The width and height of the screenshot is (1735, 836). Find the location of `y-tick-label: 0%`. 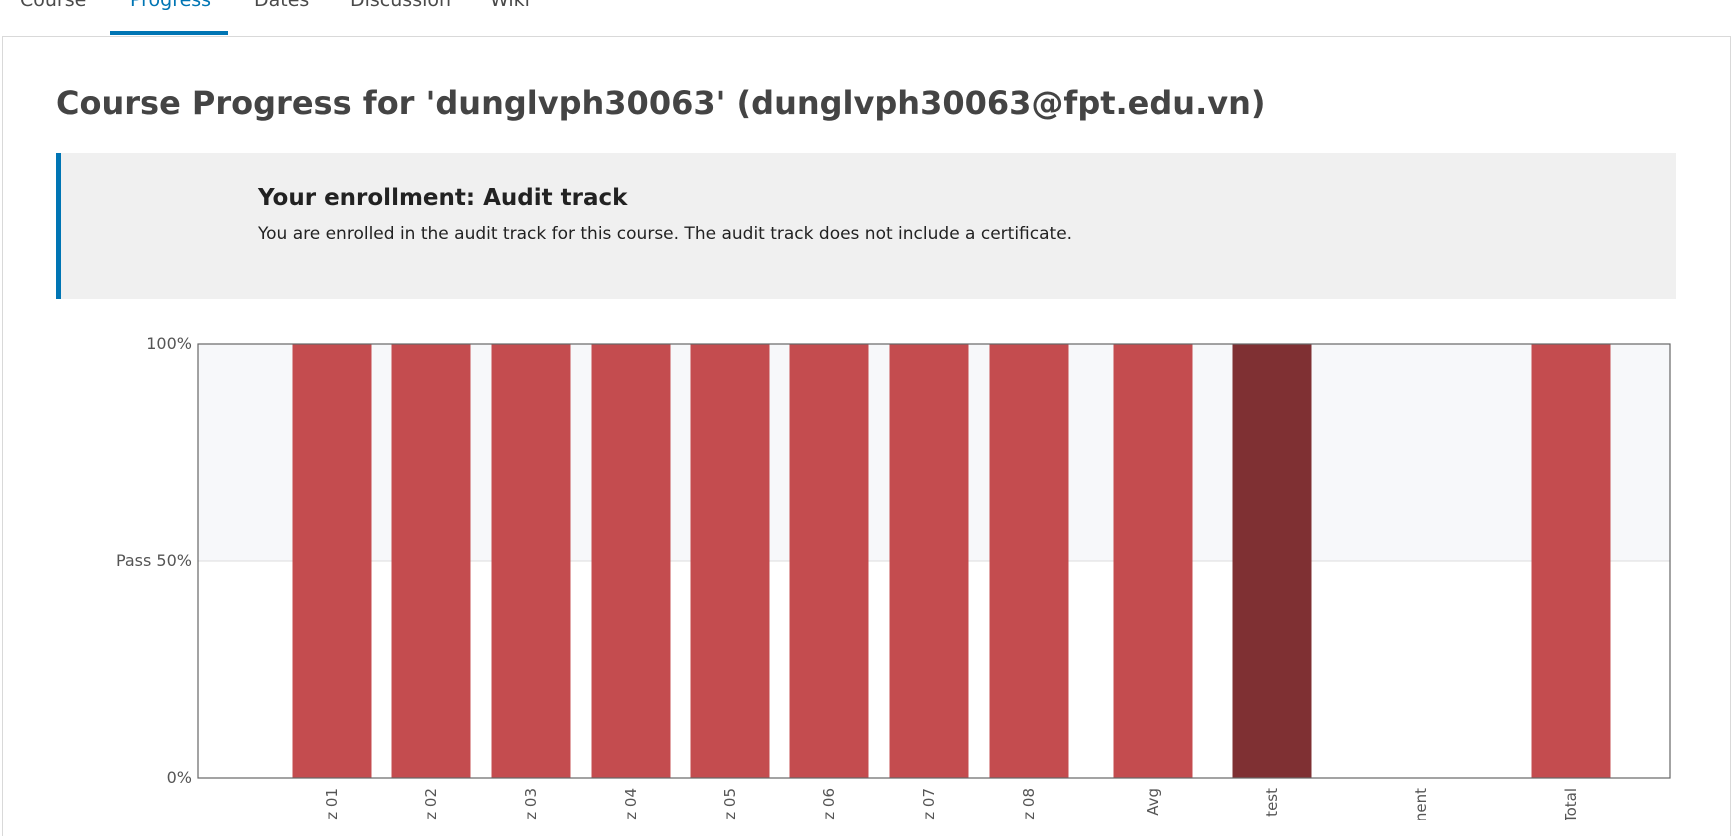

y-tick-label: 0% is located at coordinates (179, 777).